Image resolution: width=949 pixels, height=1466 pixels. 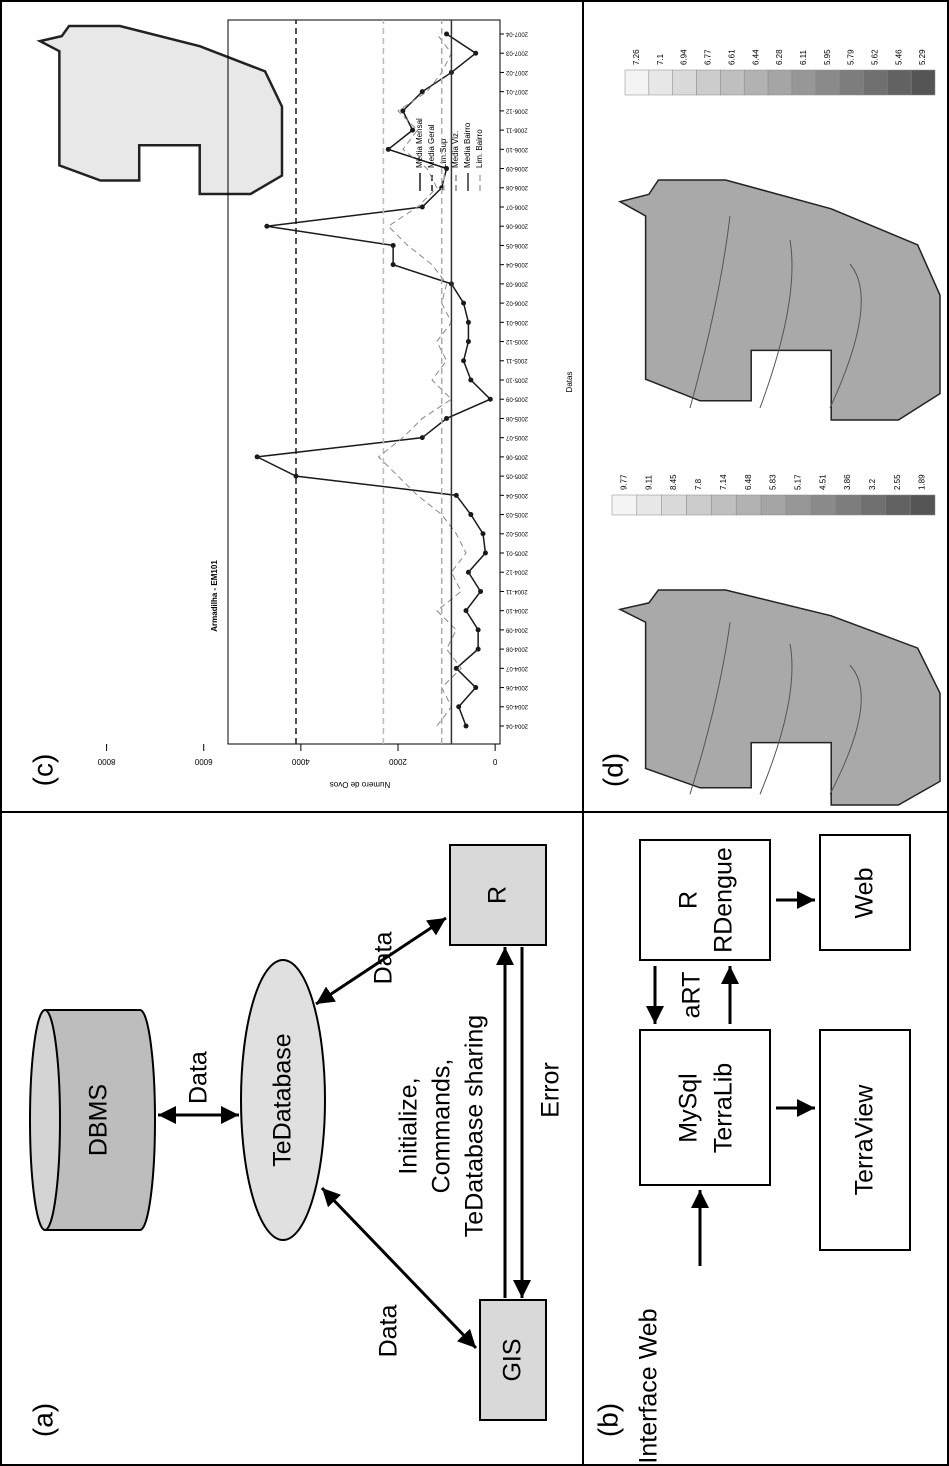 I want to click on colorbar-label: 5.83, so click(x=773, y=482).